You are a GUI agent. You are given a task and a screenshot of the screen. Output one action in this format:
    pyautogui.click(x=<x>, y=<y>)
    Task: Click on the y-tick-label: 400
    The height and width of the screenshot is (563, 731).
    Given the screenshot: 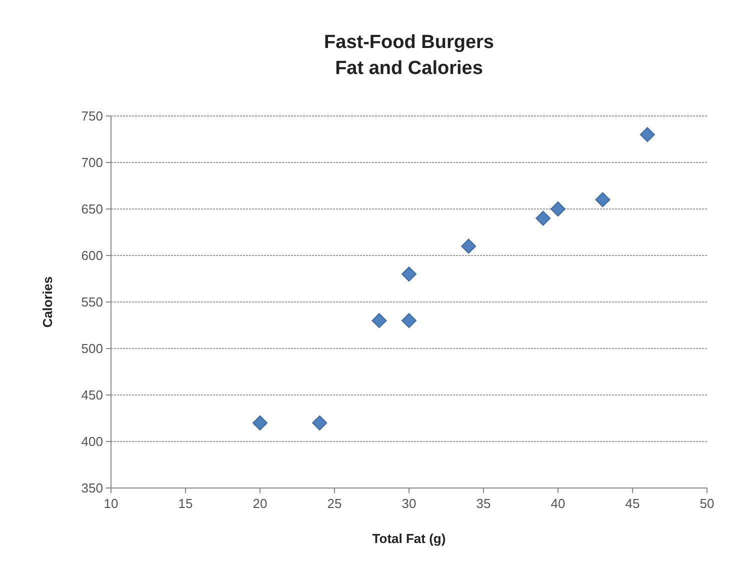 What is the action you would take?
    pyautogui.click(x=92, y=442)
    